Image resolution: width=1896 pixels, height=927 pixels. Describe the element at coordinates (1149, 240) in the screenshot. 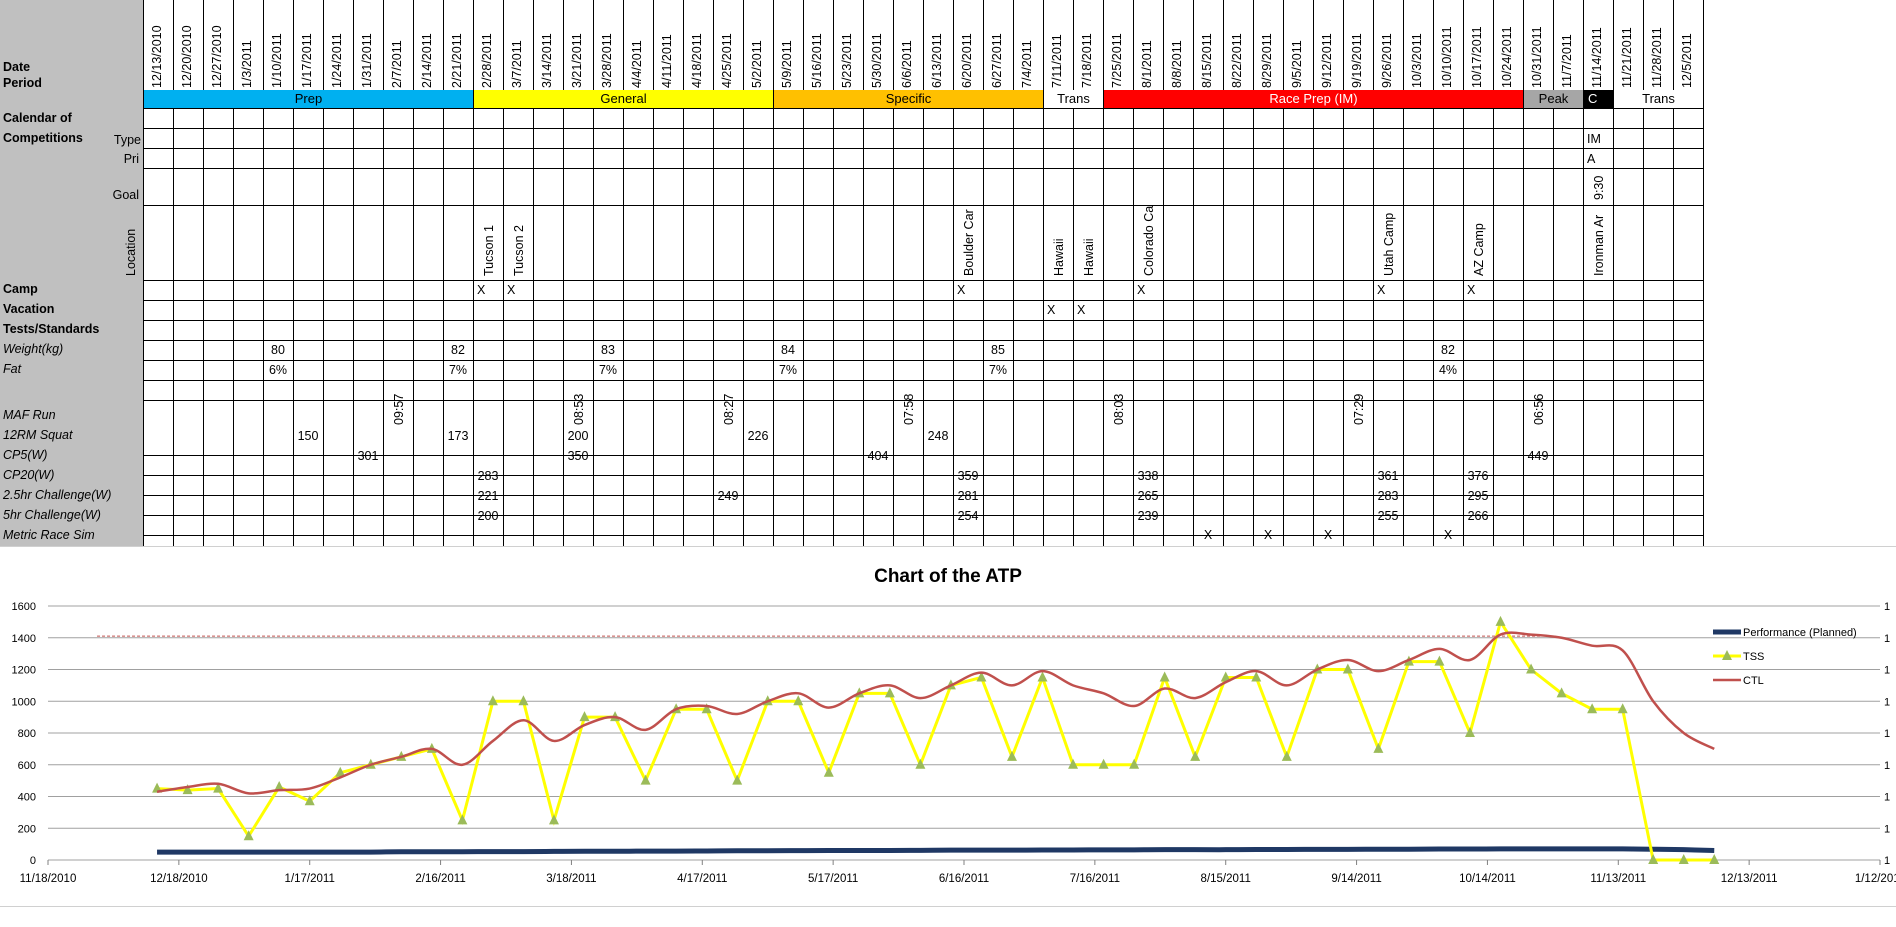

I see `location-cell: Colorado Ca` at that location.